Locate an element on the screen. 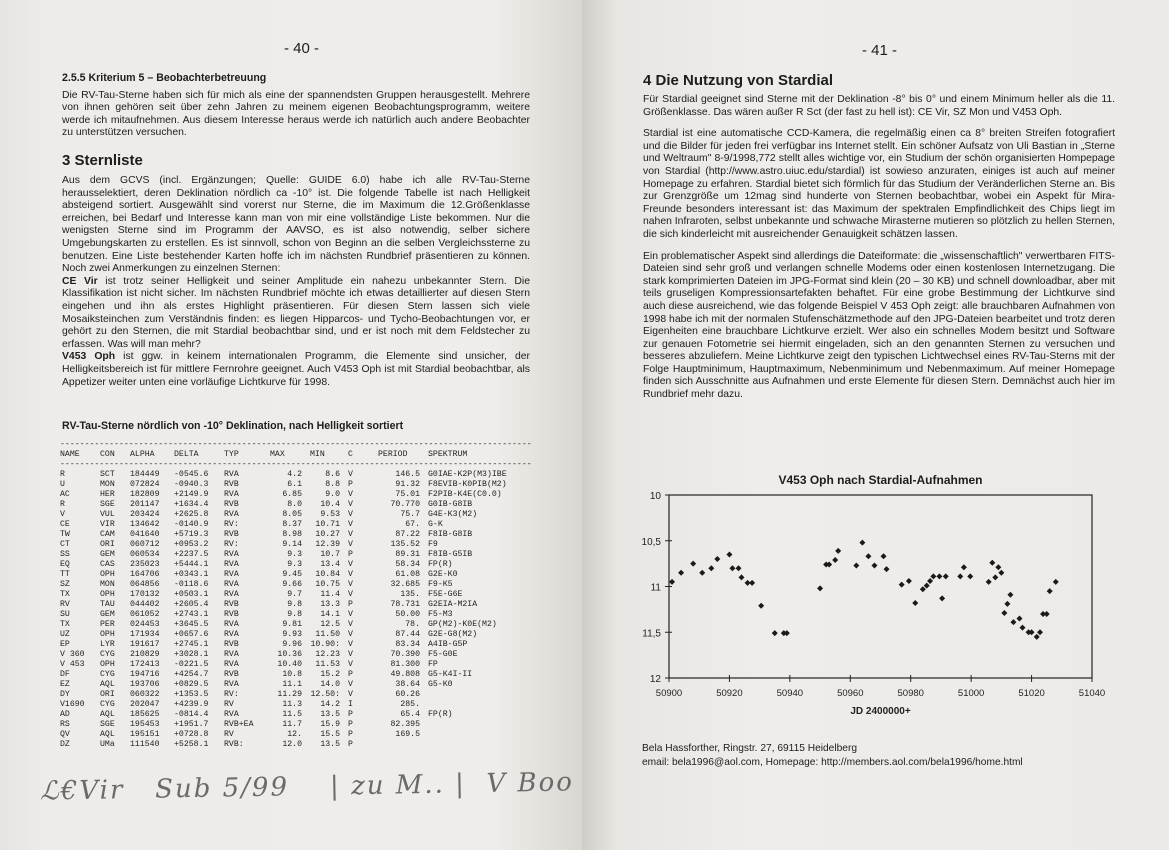  table-cell: HER is located at coordinates (107, 494).